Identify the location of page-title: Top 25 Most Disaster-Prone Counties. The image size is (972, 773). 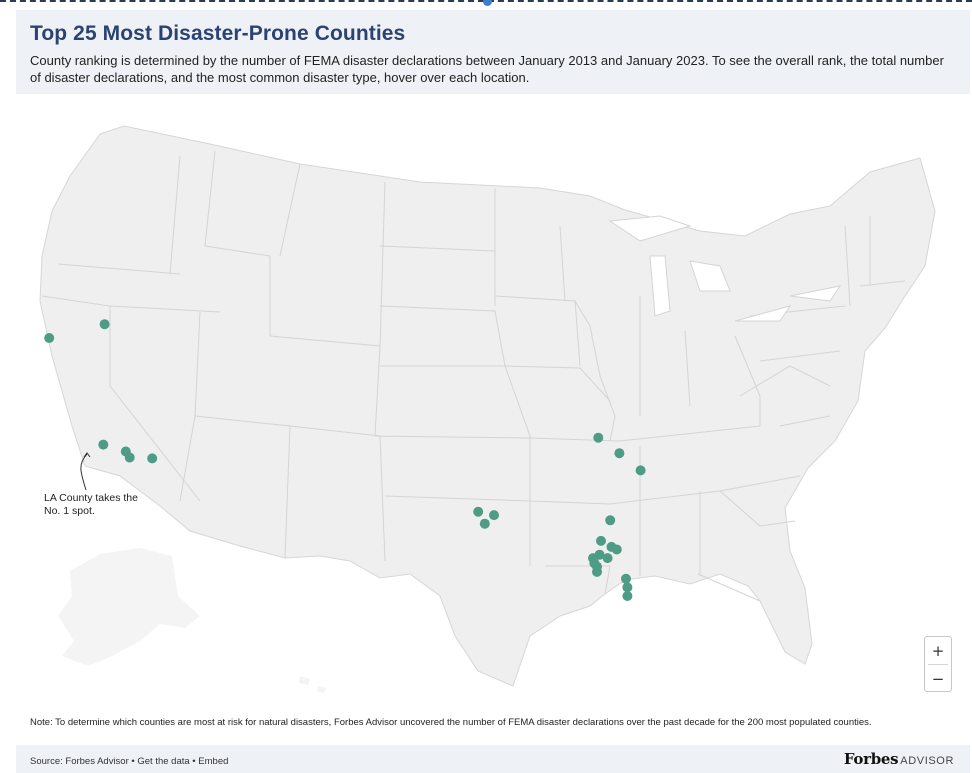
(218, 33).